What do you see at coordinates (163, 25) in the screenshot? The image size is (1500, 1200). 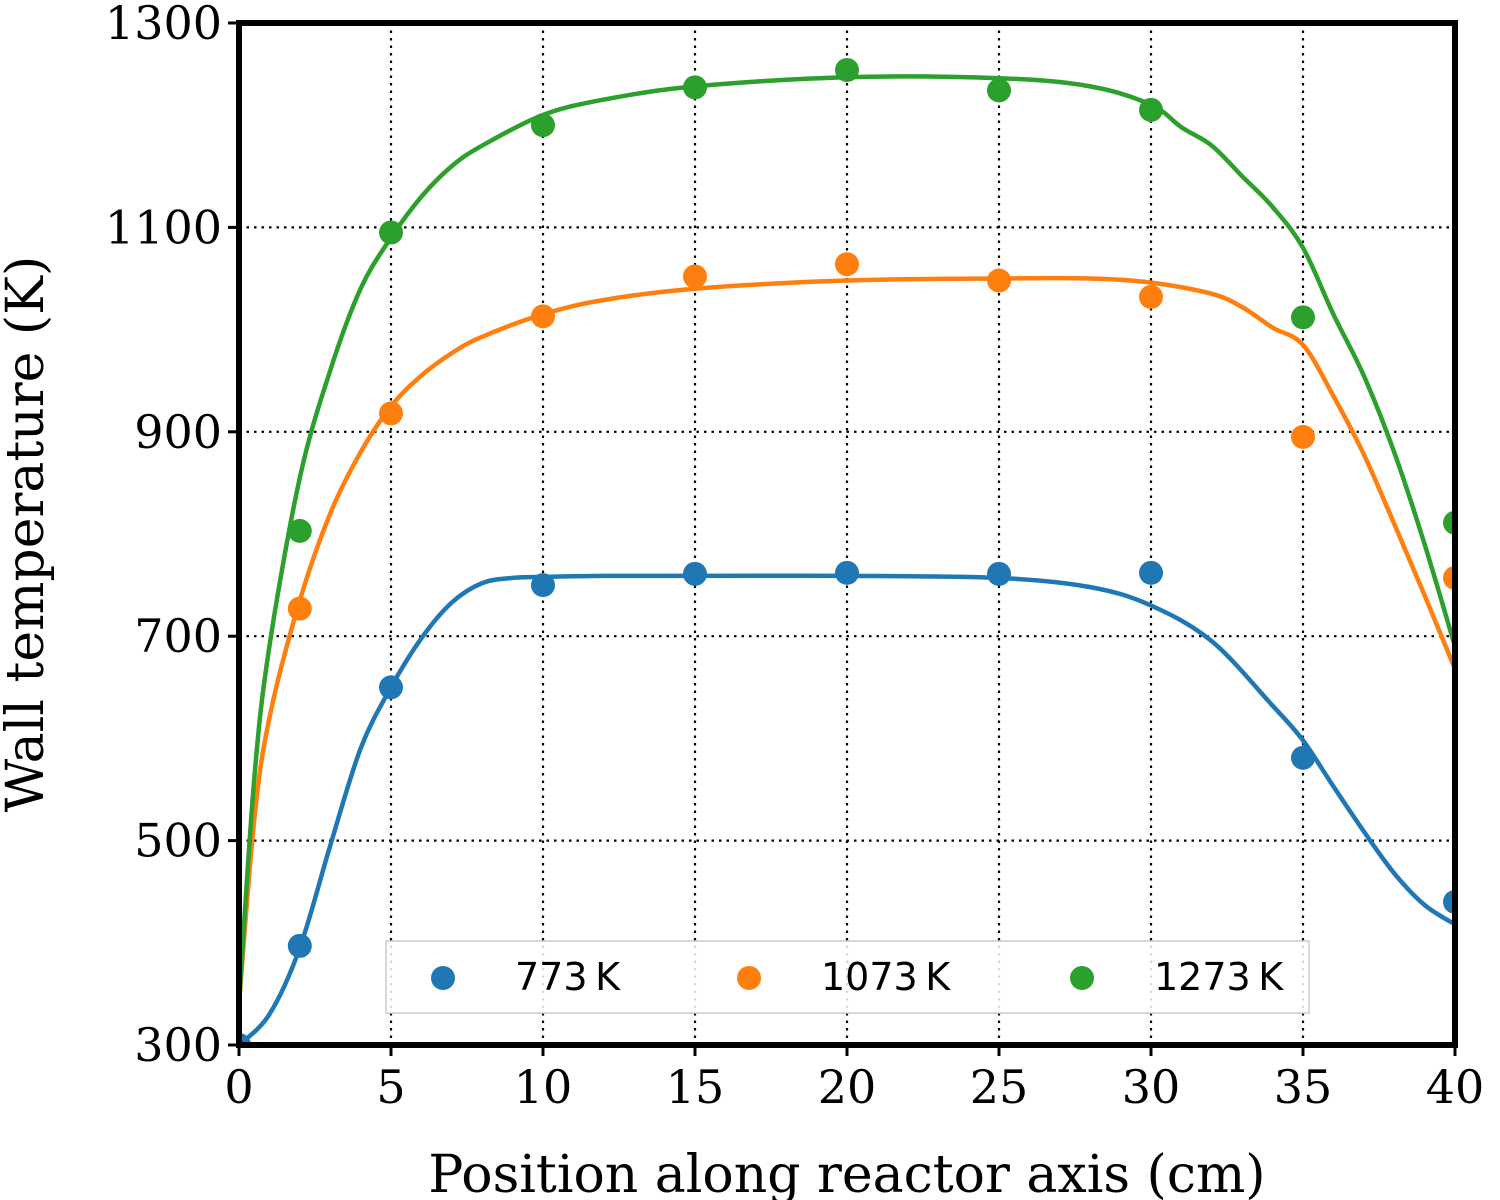 I see `y-tick-label-5: 1300` at bounding box center [163, 25].